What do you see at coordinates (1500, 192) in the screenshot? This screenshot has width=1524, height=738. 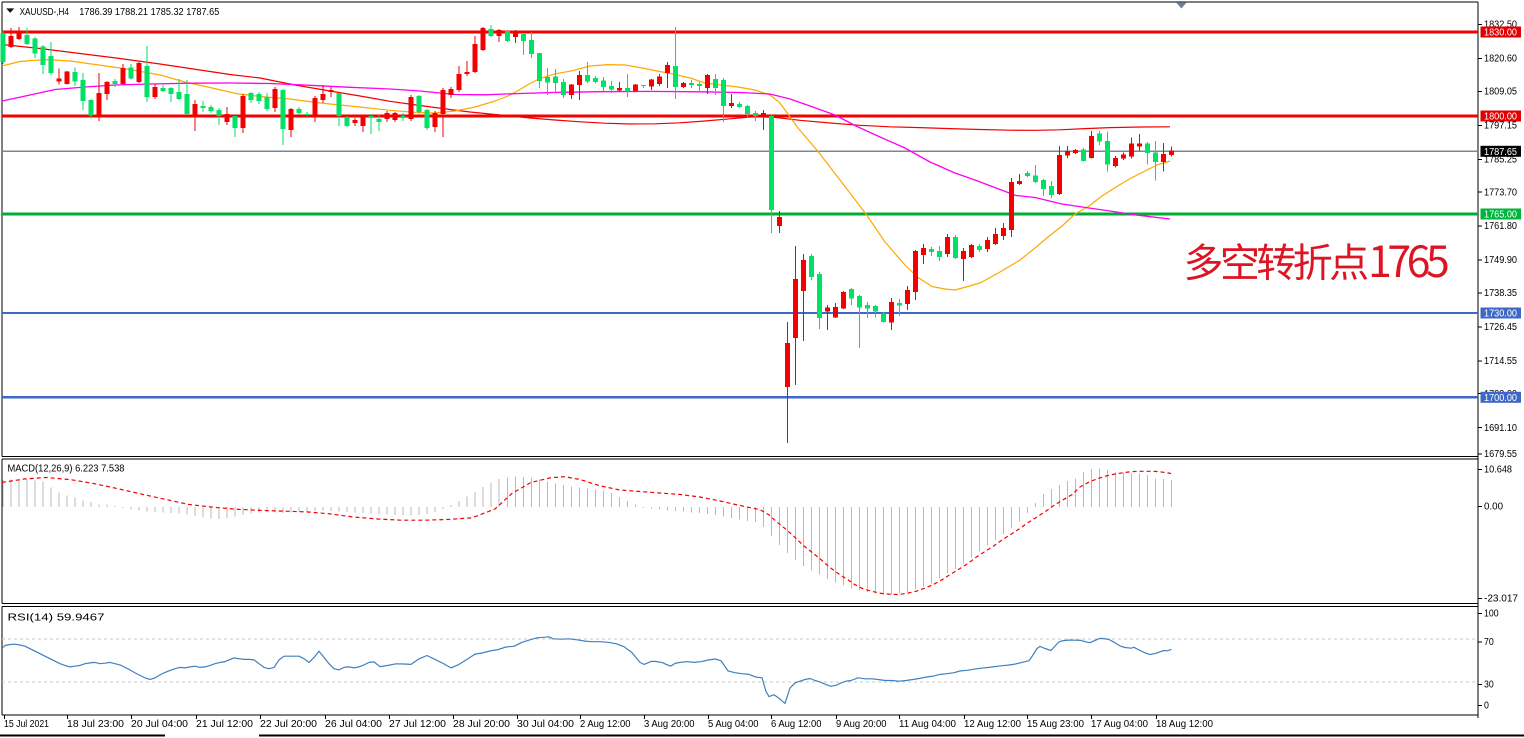 I see `svg-text: 1773.70` at bounding box center [1500, 192].